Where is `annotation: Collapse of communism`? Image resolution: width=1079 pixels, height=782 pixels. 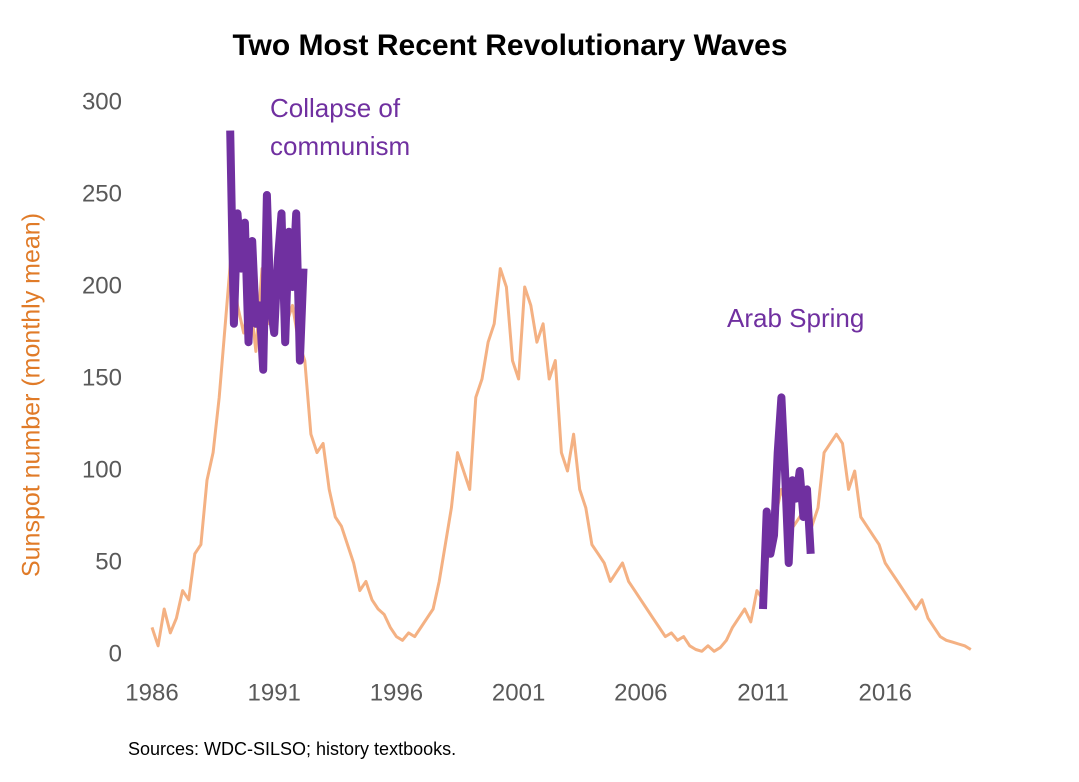 annotation: Collapse of communism is located at coordinates (340, 127).